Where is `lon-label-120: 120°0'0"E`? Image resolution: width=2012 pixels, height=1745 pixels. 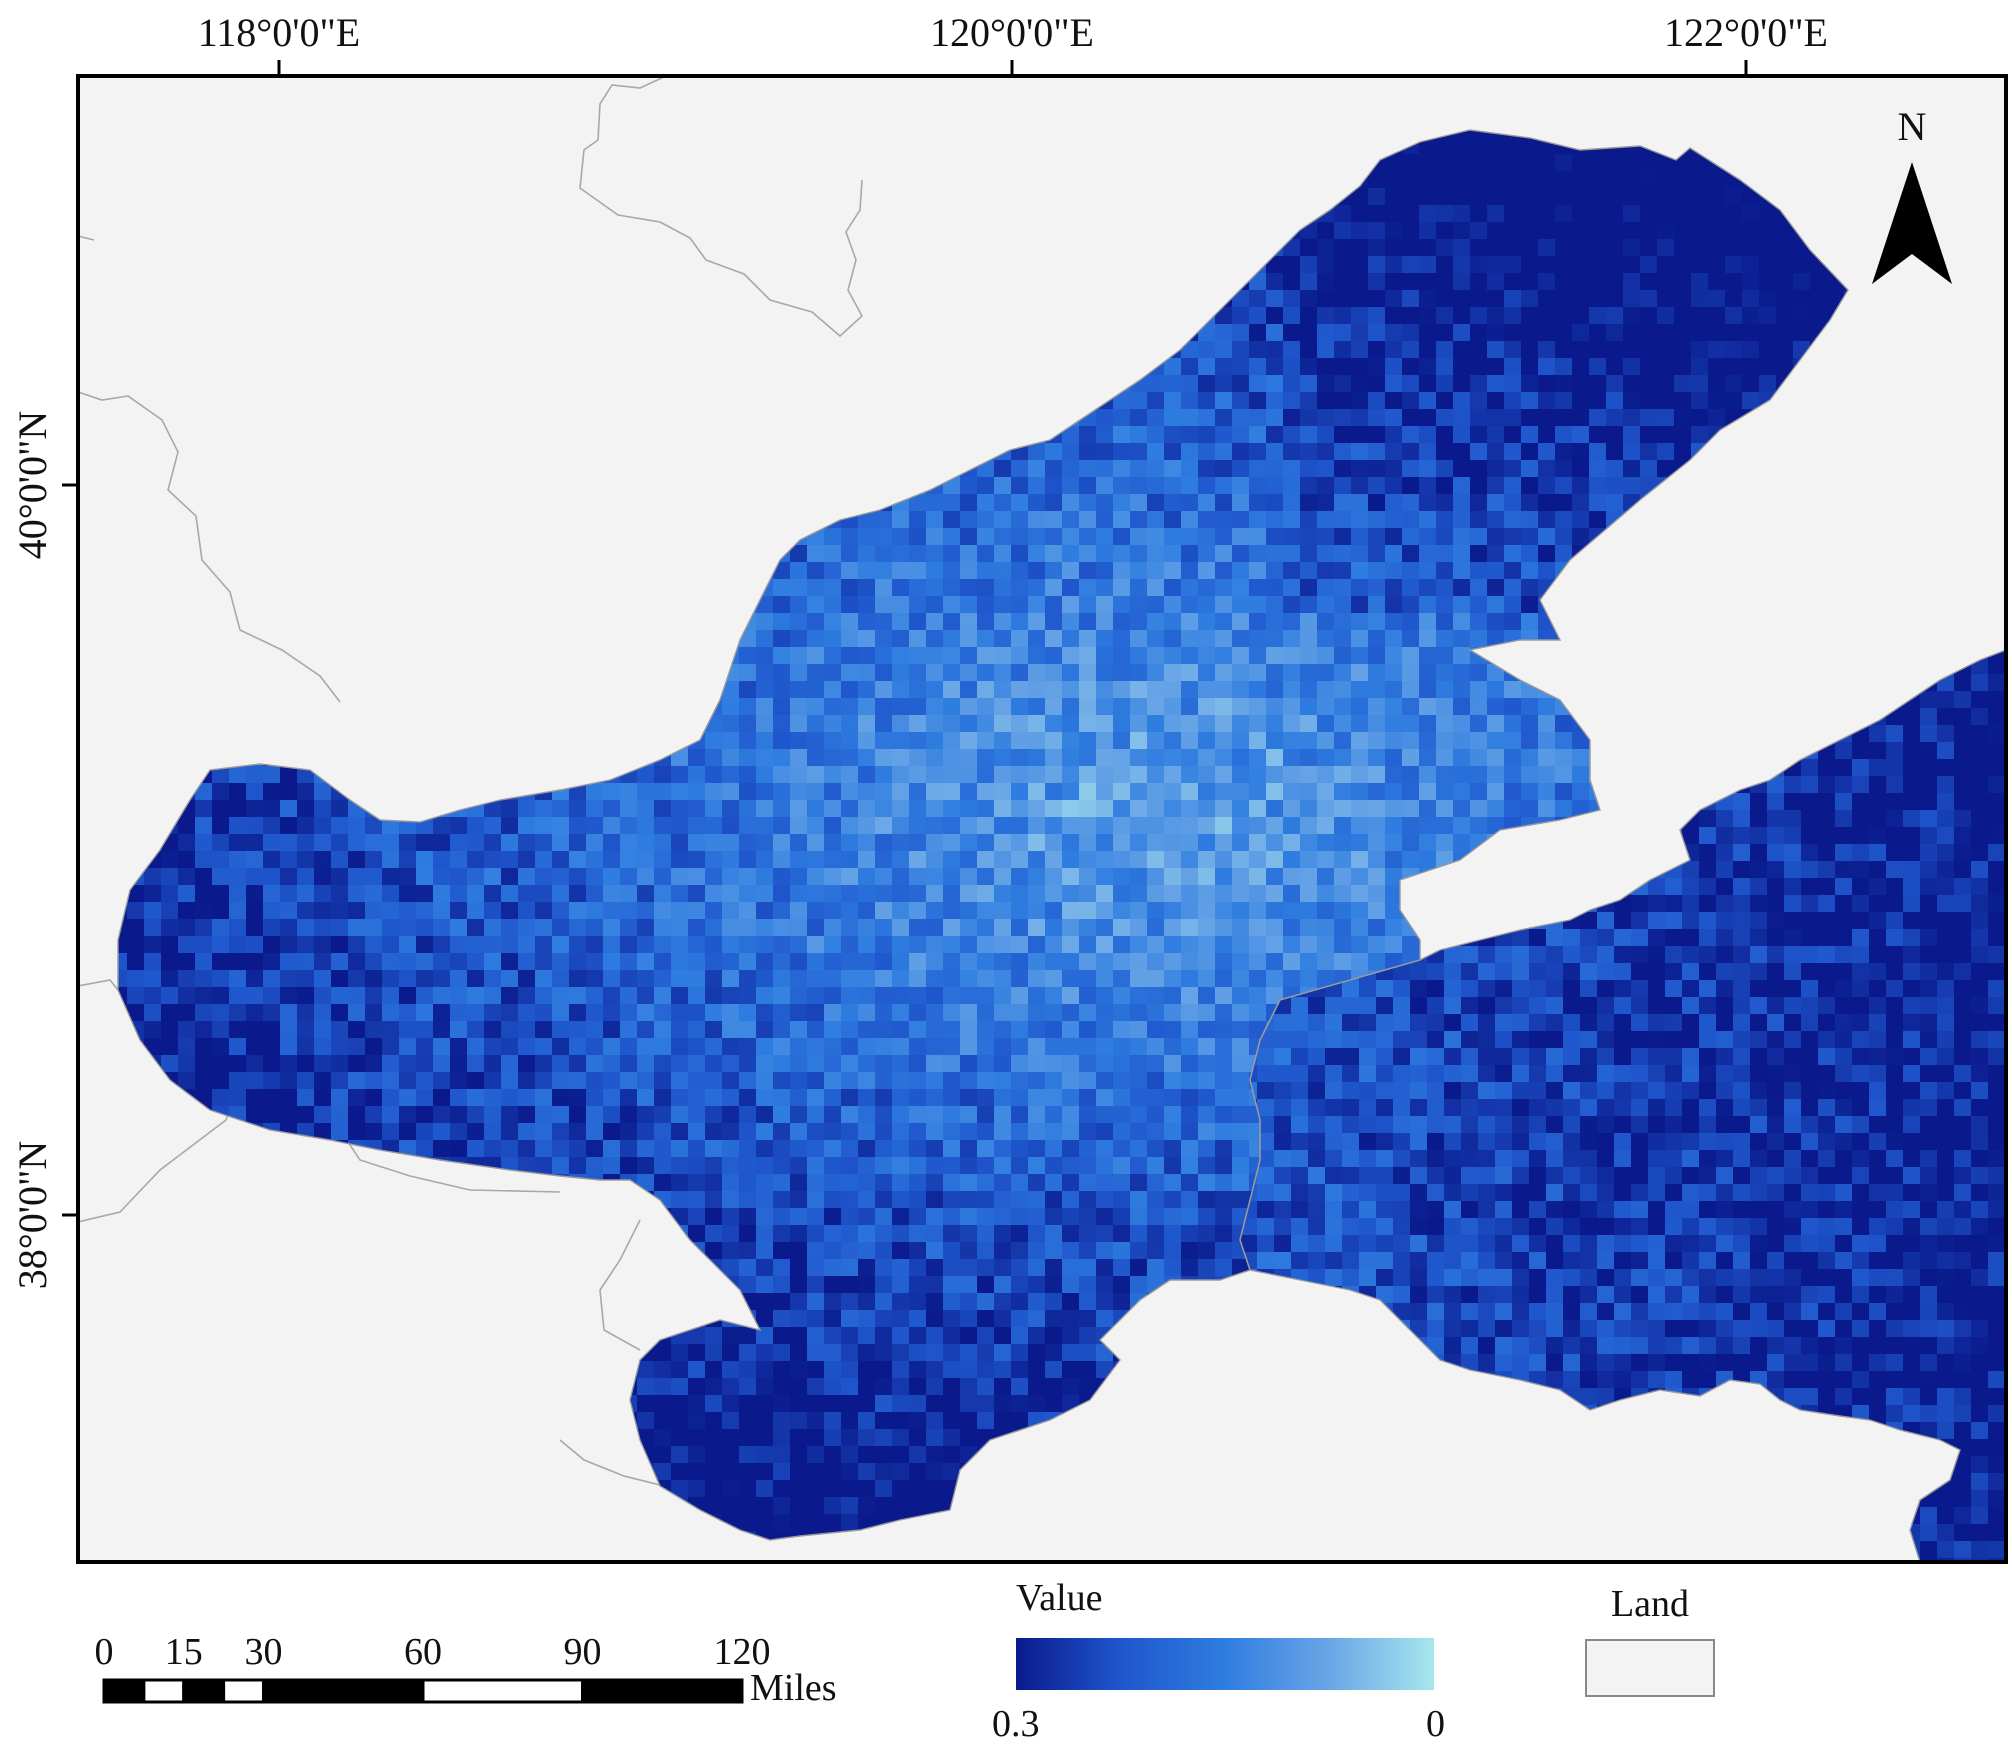 lon-label-120: 120°0'0"E is located at coordinates (1012, 32).